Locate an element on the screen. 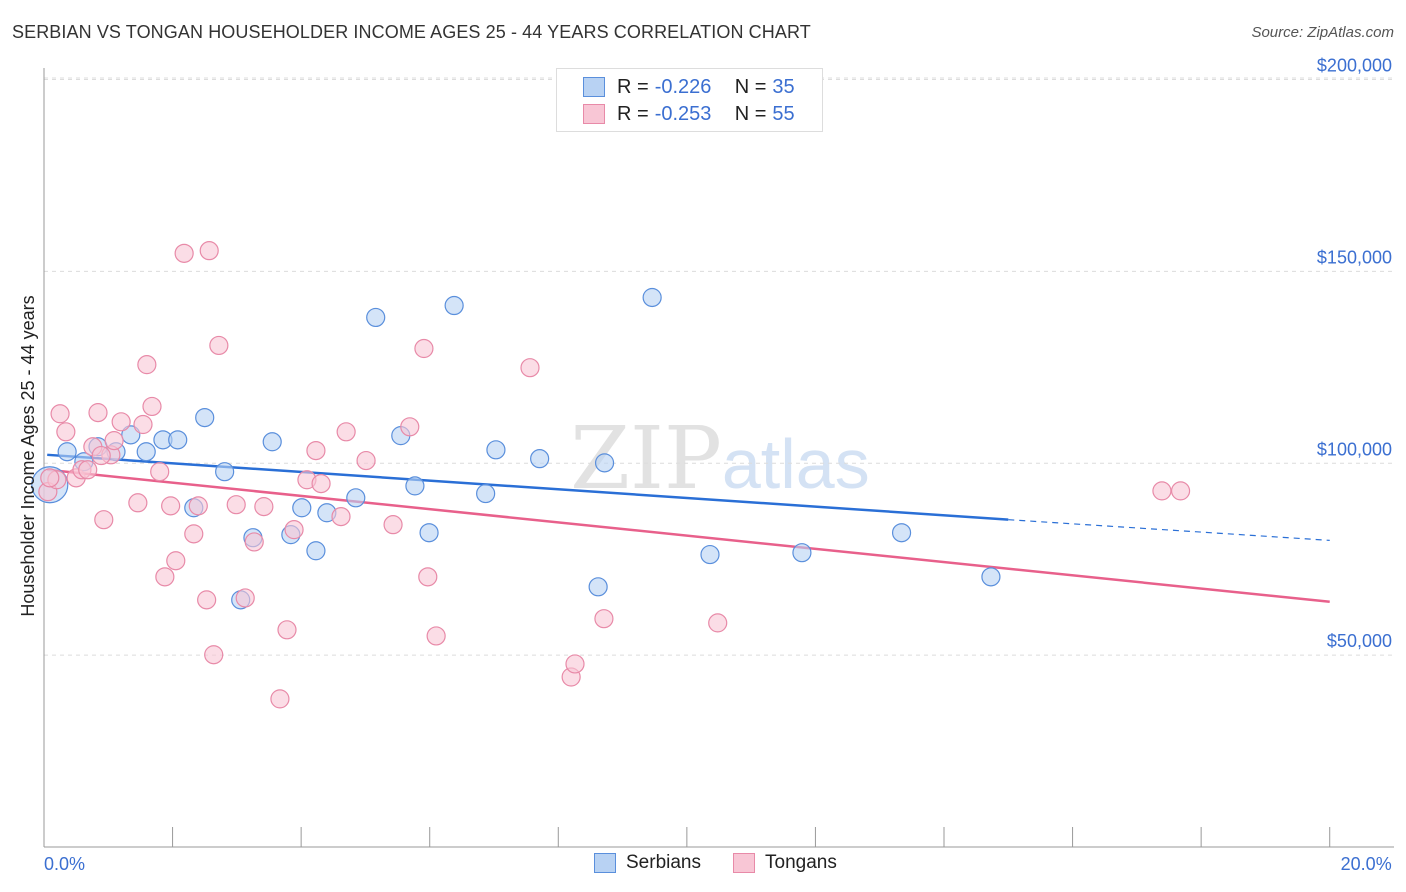  legend-item-tongans: Tongans is located at coordinates (785, 863).